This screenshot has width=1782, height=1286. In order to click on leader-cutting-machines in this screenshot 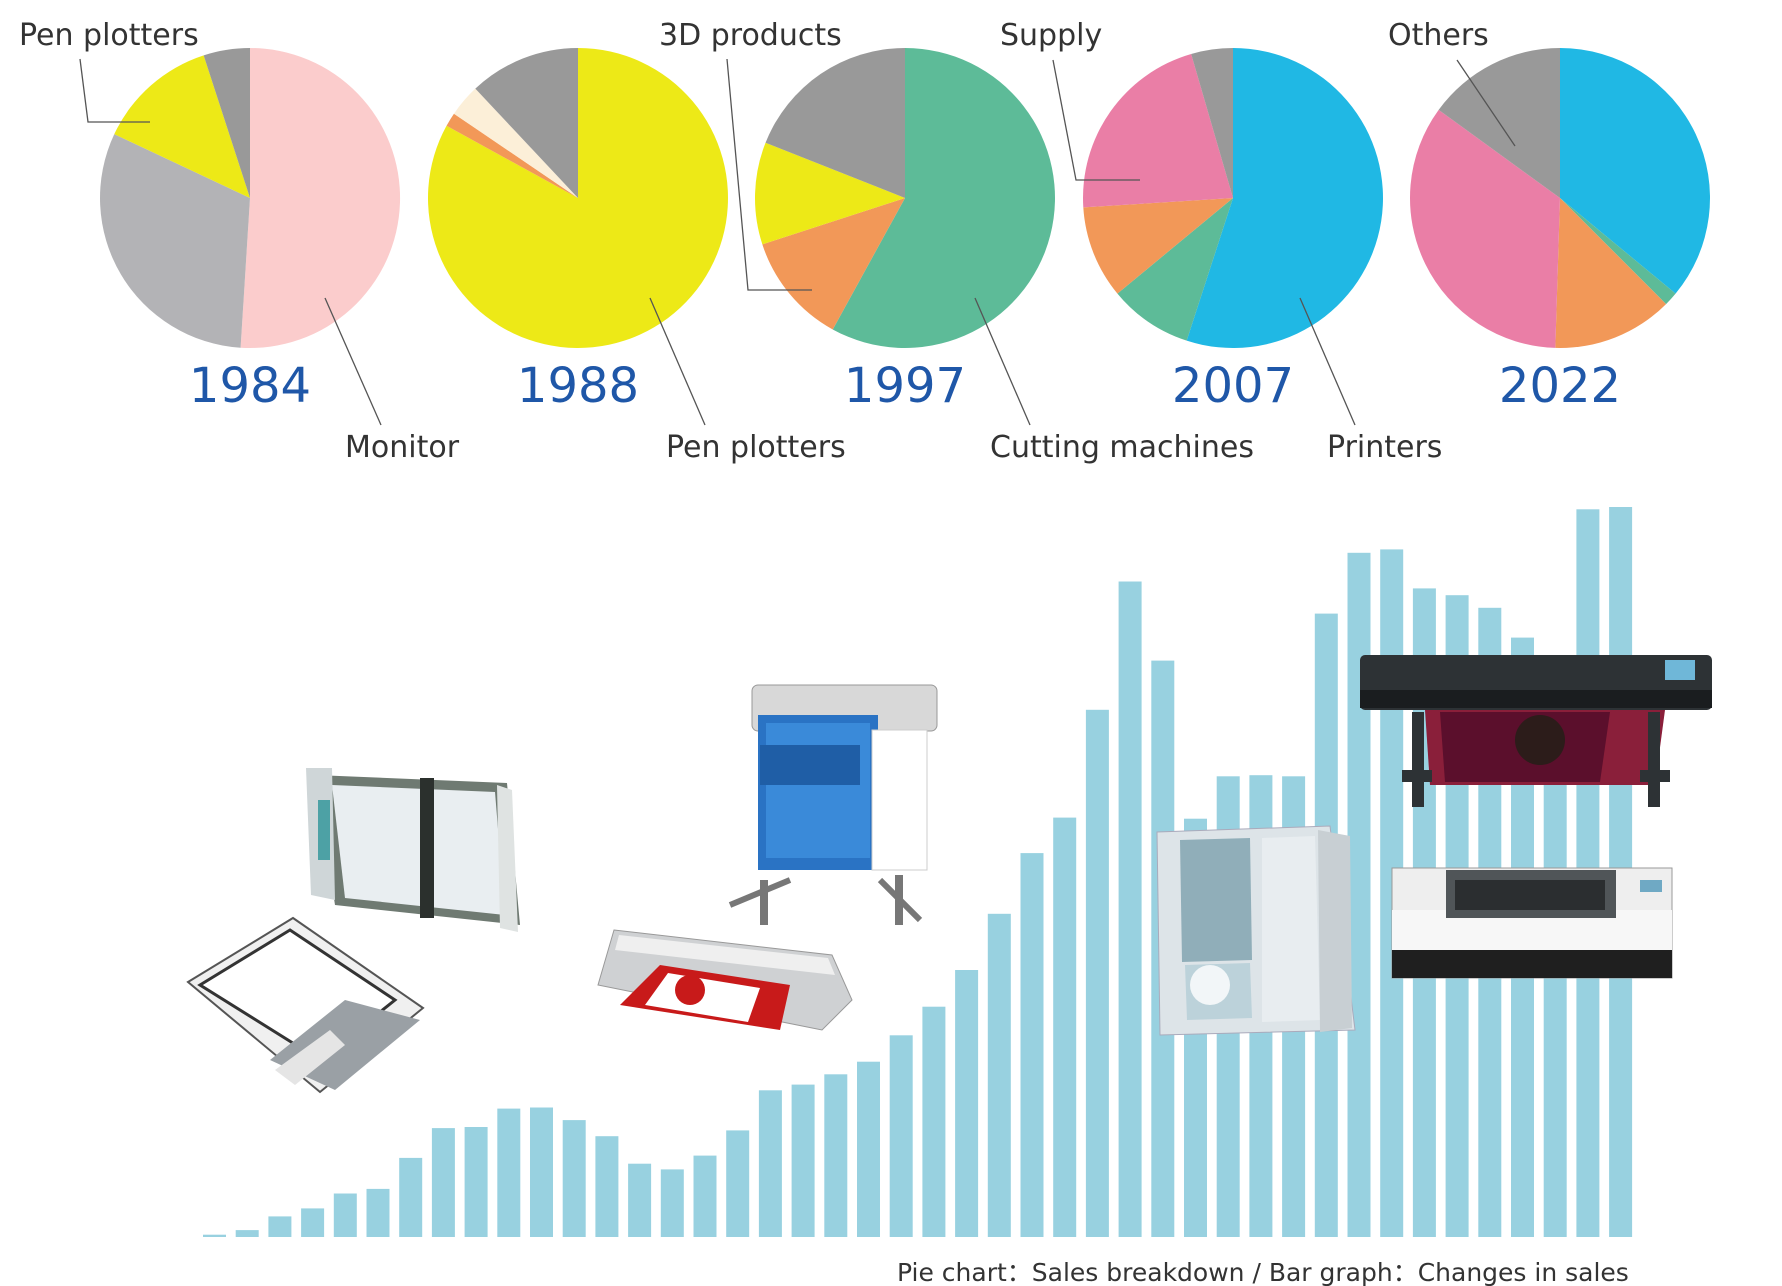, I will do `click(1002, 361)`.